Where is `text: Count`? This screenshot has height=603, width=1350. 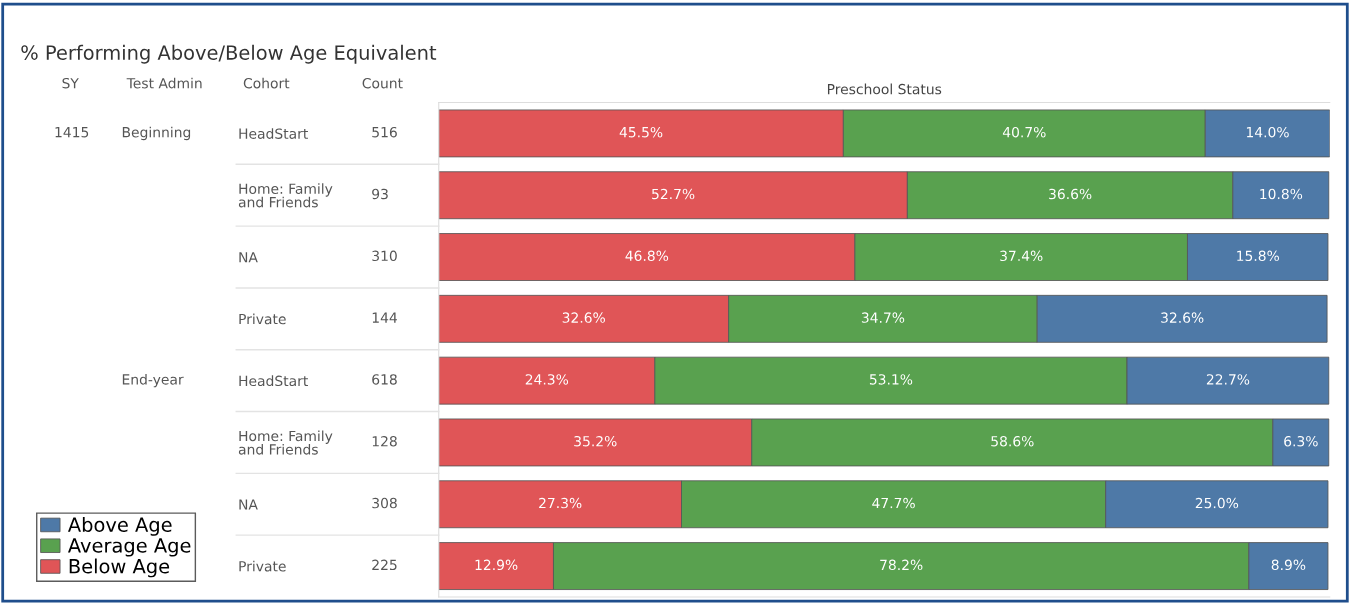
text: Count is located at coordinates (382, 83).